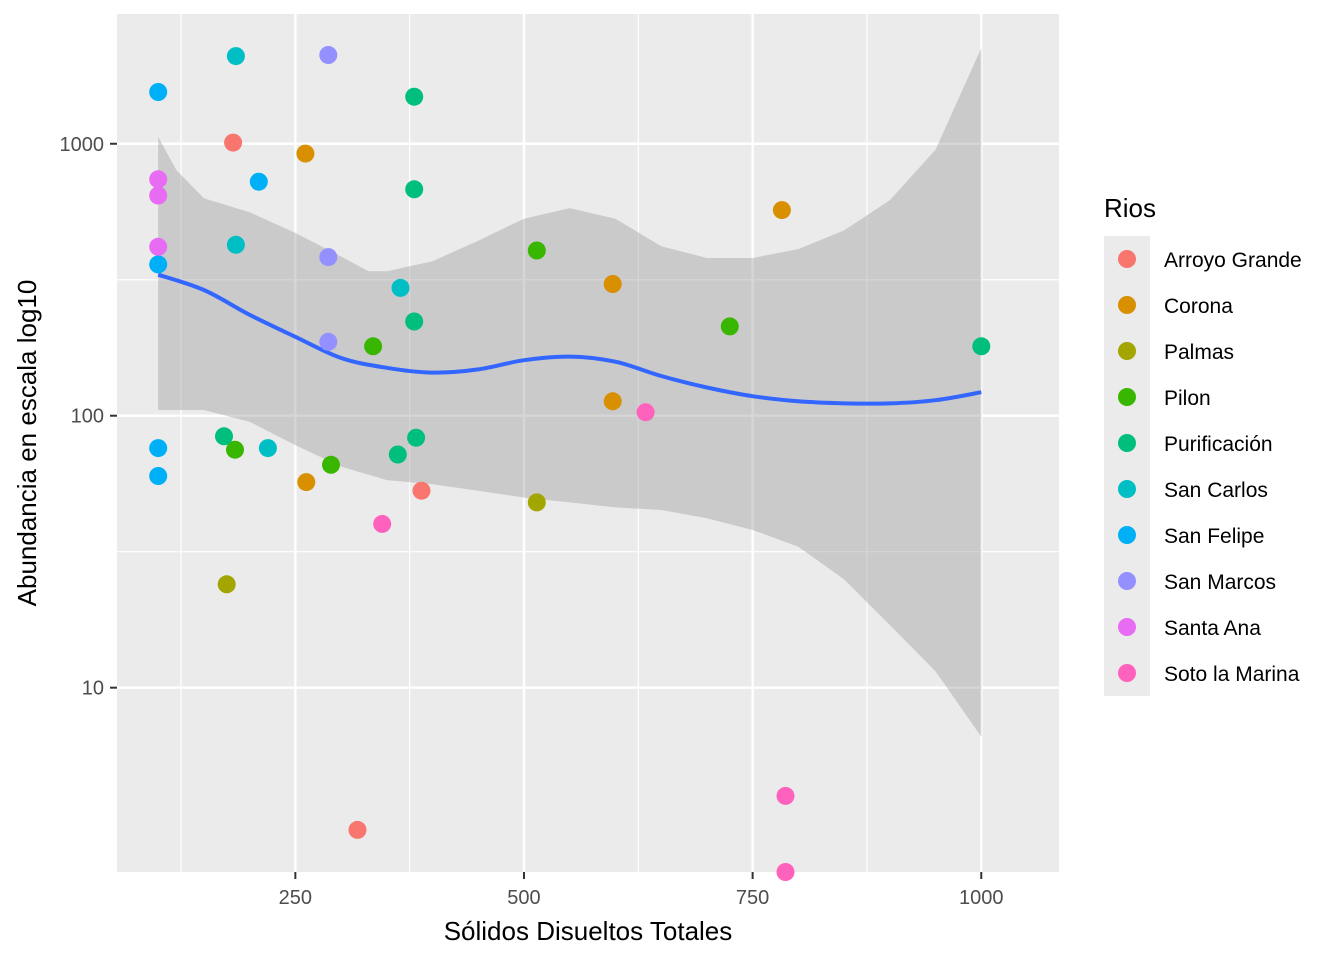  I want to click on legend-label: Pilon, so click(1187, 398).